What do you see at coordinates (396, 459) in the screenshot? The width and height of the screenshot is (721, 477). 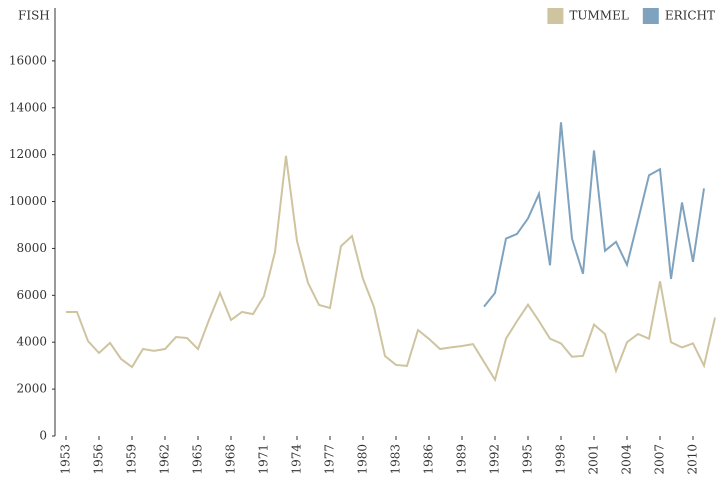 I see `x-tick-label: 1983` at bounding box center [396, 459].